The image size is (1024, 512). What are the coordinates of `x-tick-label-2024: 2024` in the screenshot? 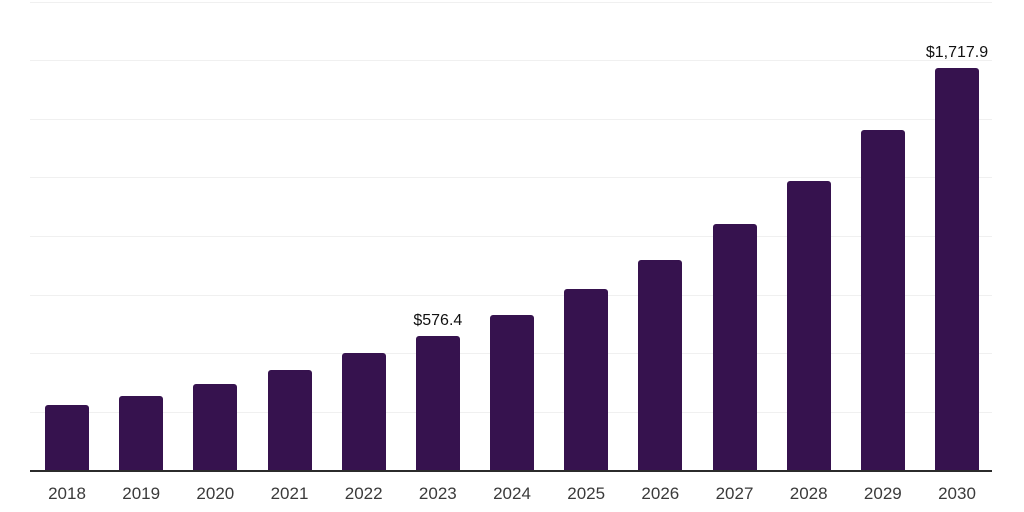 It's located at (512, 493).